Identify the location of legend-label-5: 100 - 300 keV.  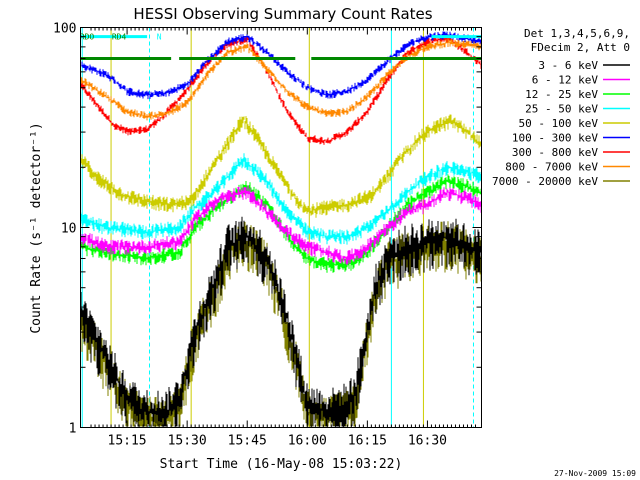
(555, 138).